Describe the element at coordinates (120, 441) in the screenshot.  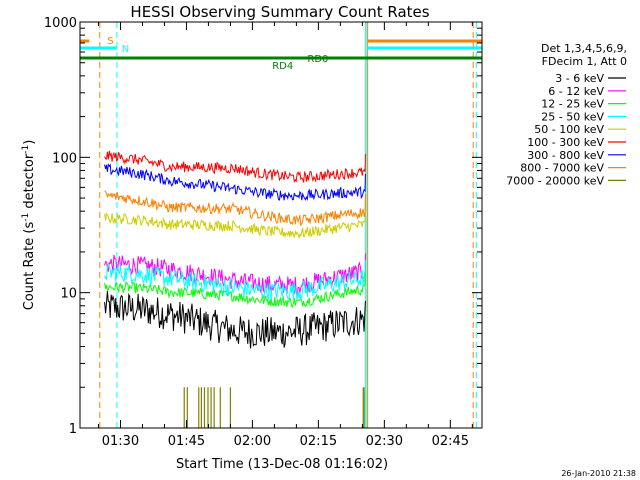
I see `x-tick-label: 01:30` at that location.